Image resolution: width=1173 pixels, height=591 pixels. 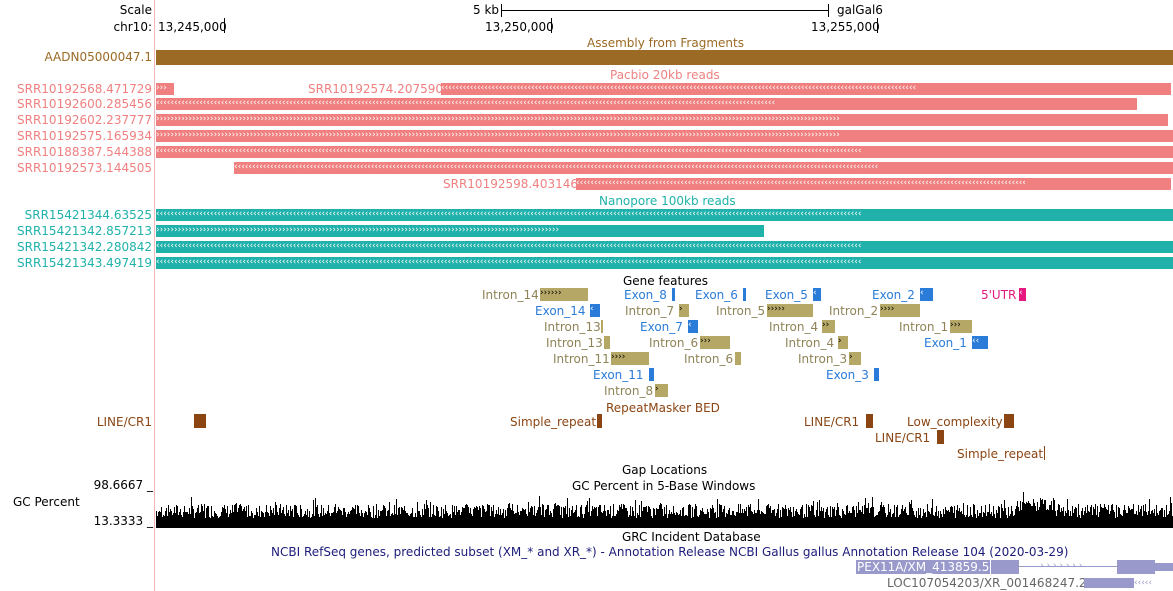 What do you see at coordinates (945, 343) in the screenshot?
I see `gene-feature-label: Exon_1` at bounding box center [945, 343].